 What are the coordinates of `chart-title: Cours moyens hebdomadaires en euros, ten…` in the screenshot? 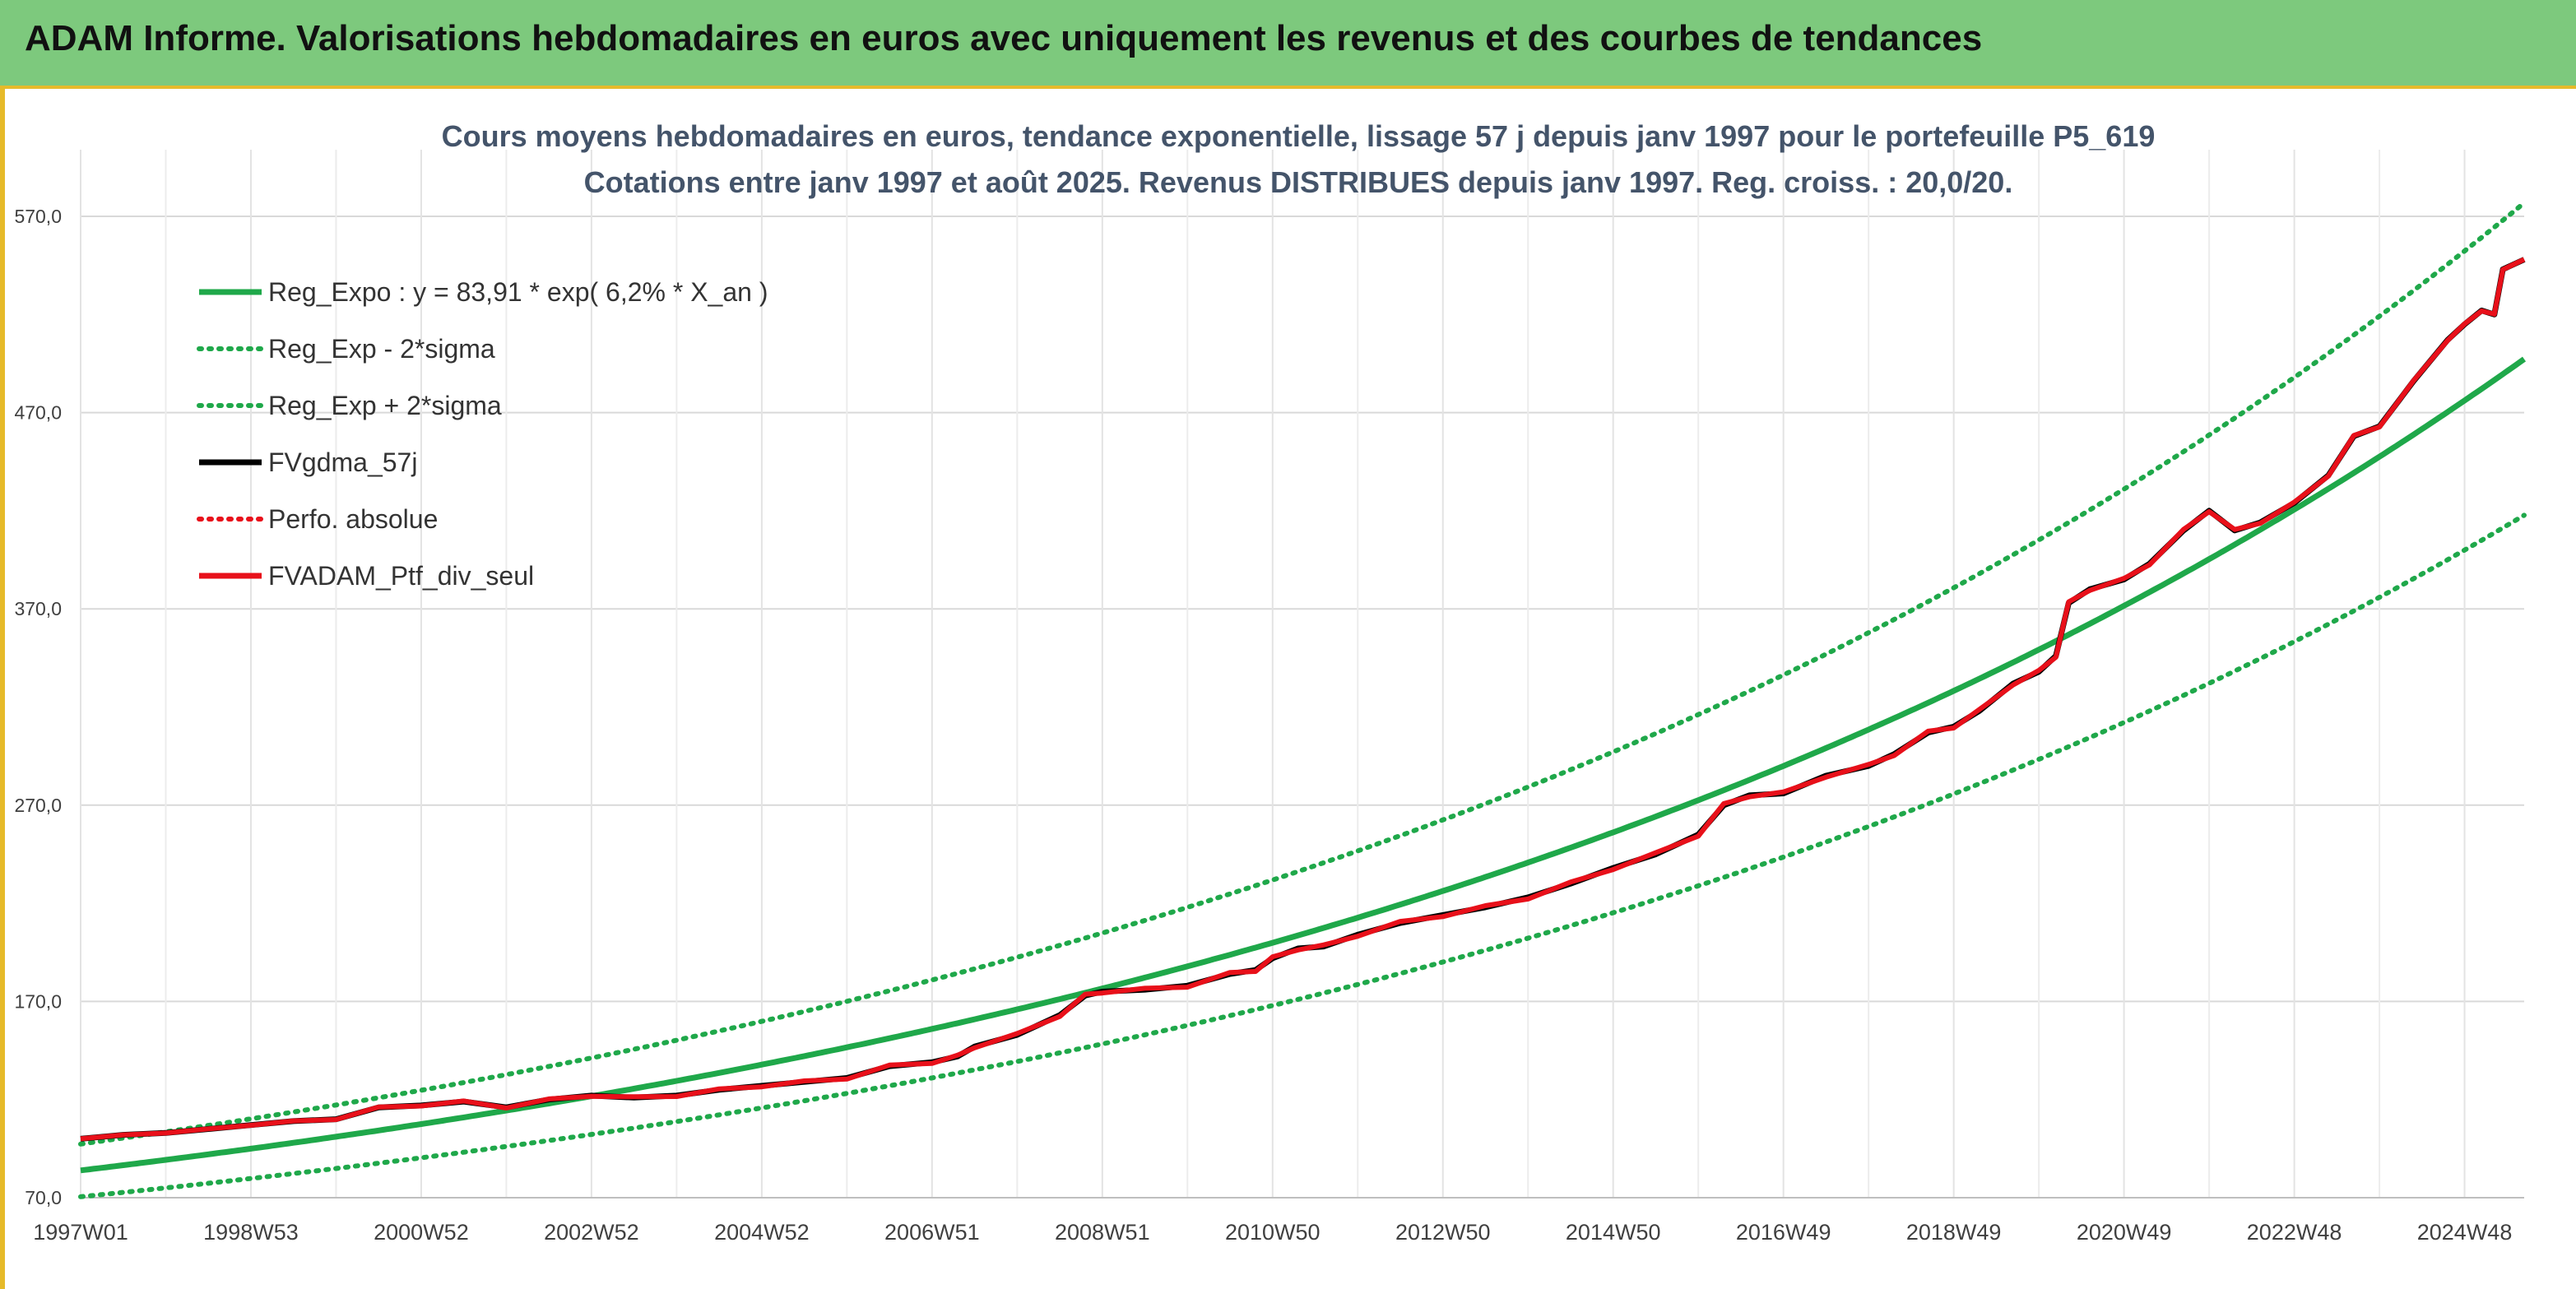 It's located at (1299, 136).